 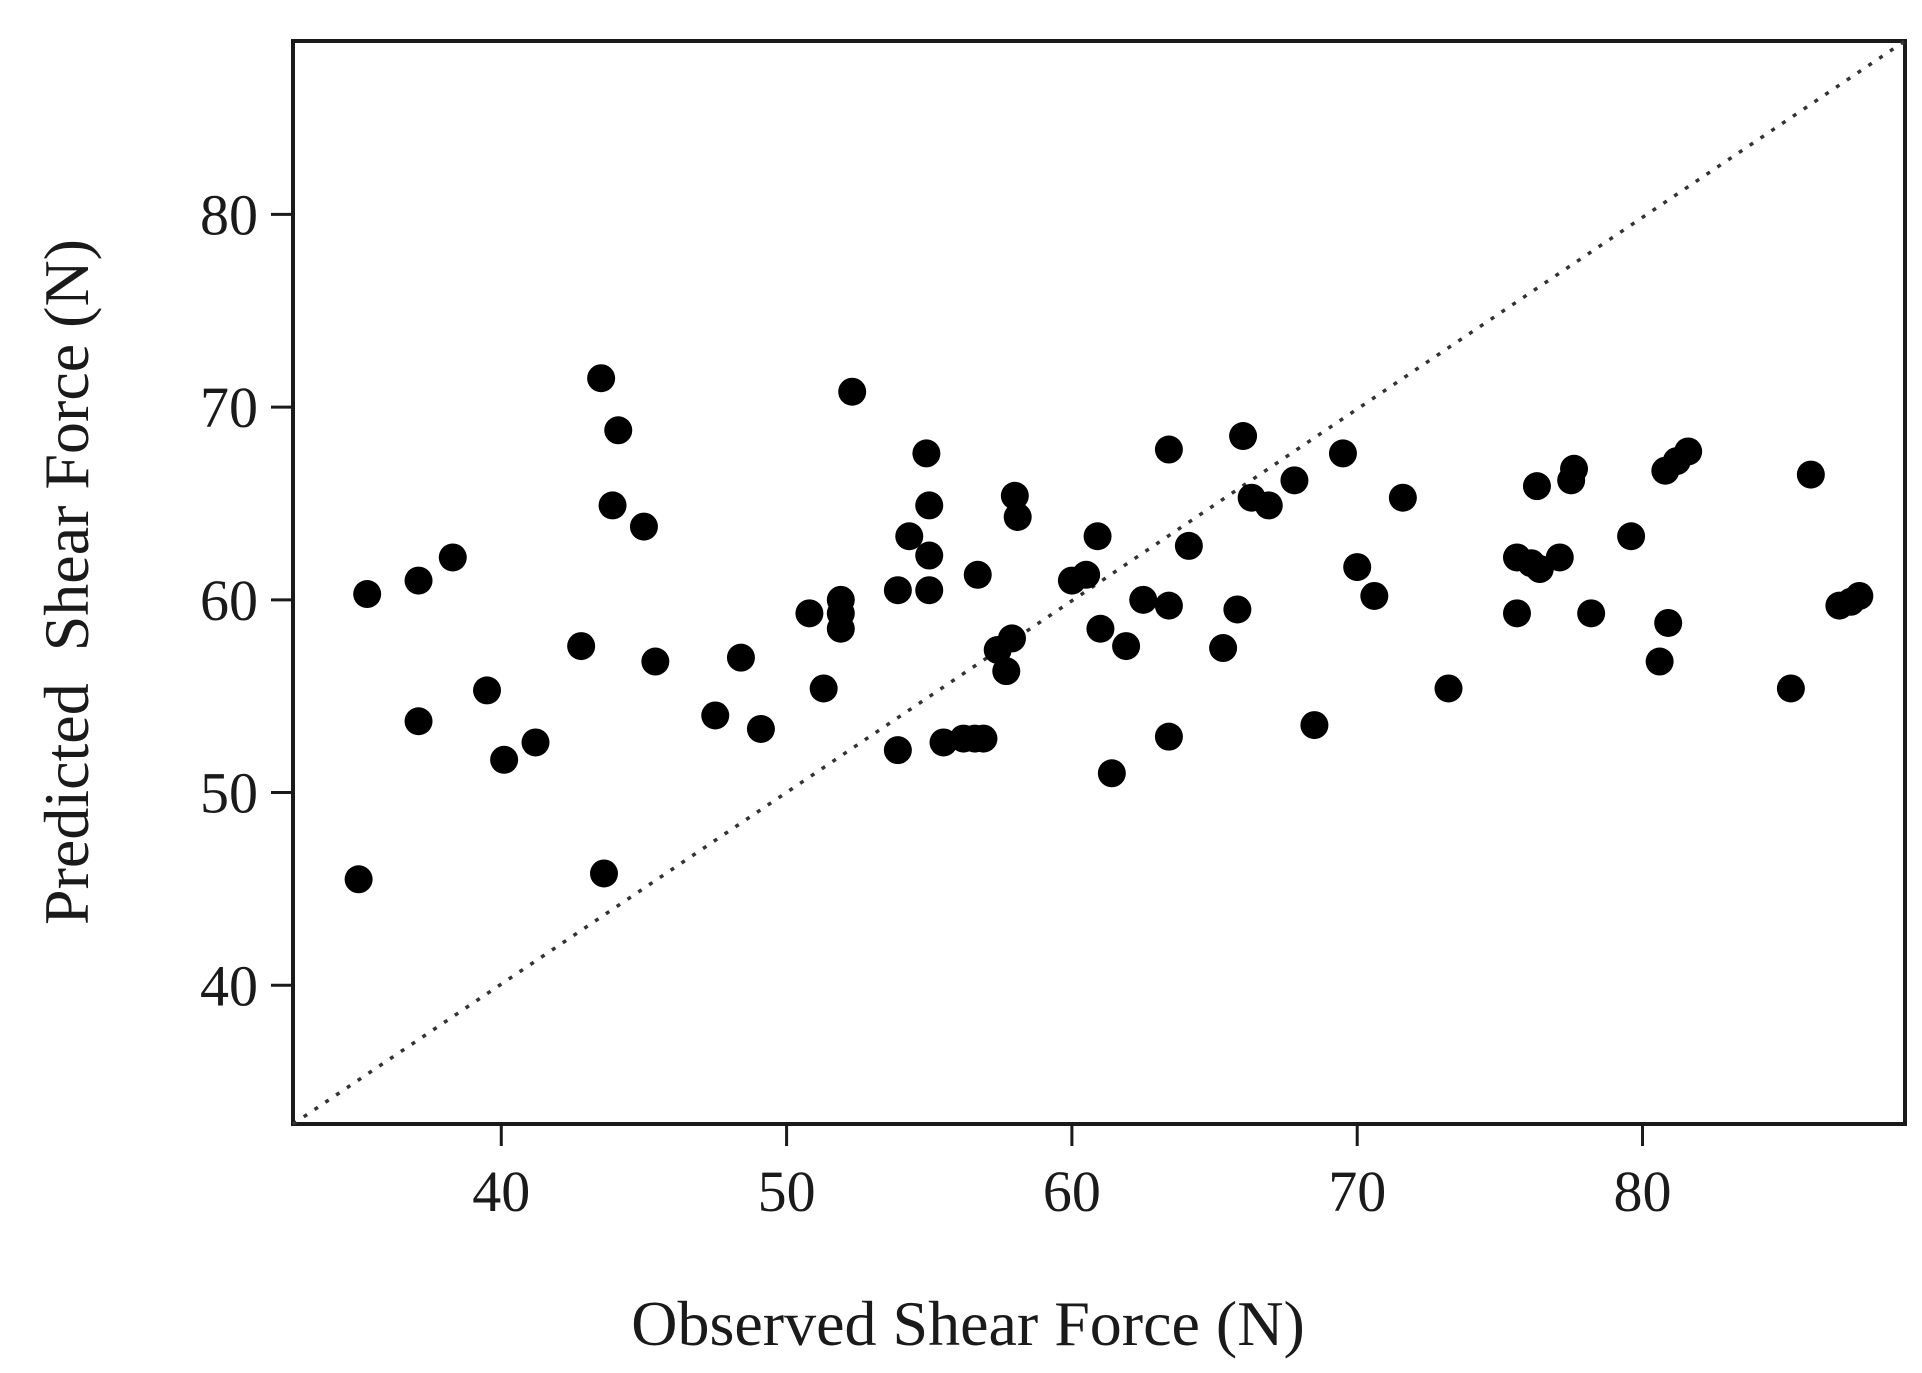 I want to click on x-tick-label: 50, so click(x=787, y=1191).